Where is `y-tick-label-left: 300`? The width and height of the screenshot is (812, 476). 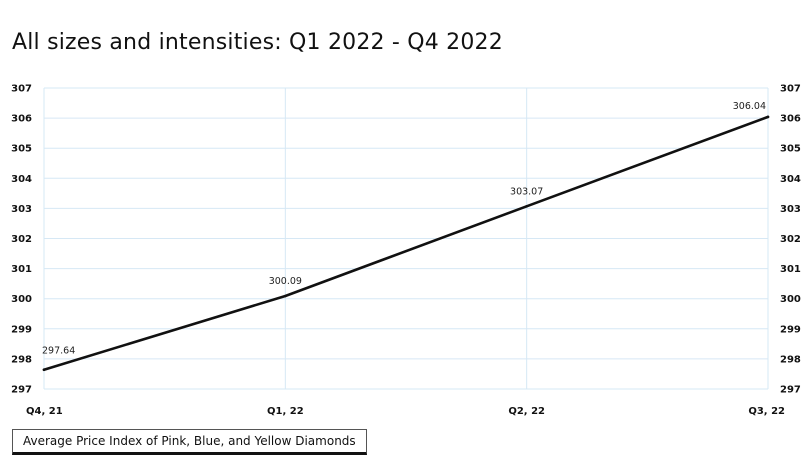
y-tick-label-left: 300 is located at coordinates (21, 299).